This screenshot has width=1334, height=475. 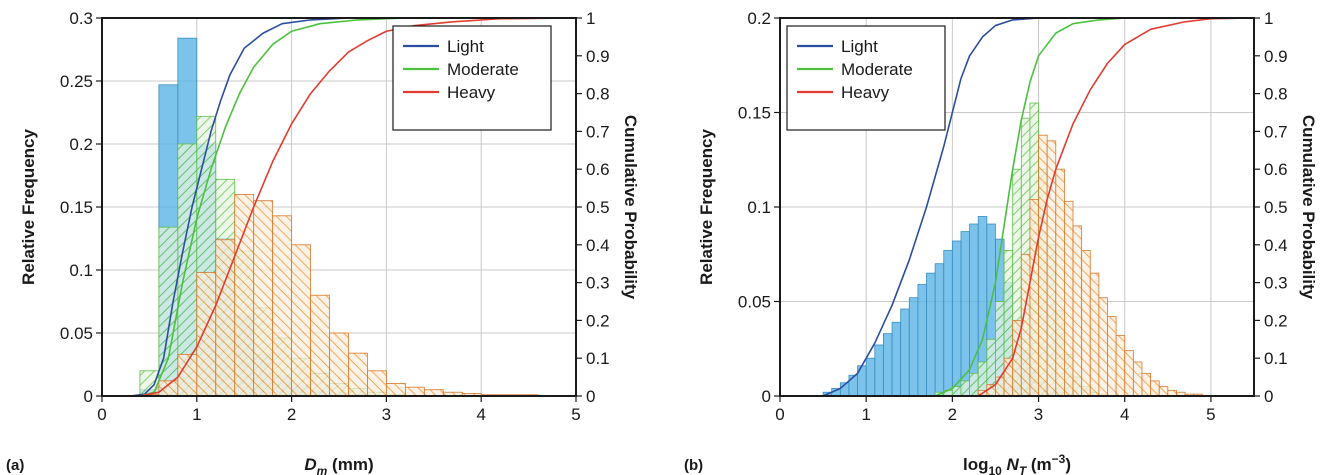 I want to click on y-axis-title: Relative Frequency, so click(x=706, y=207).